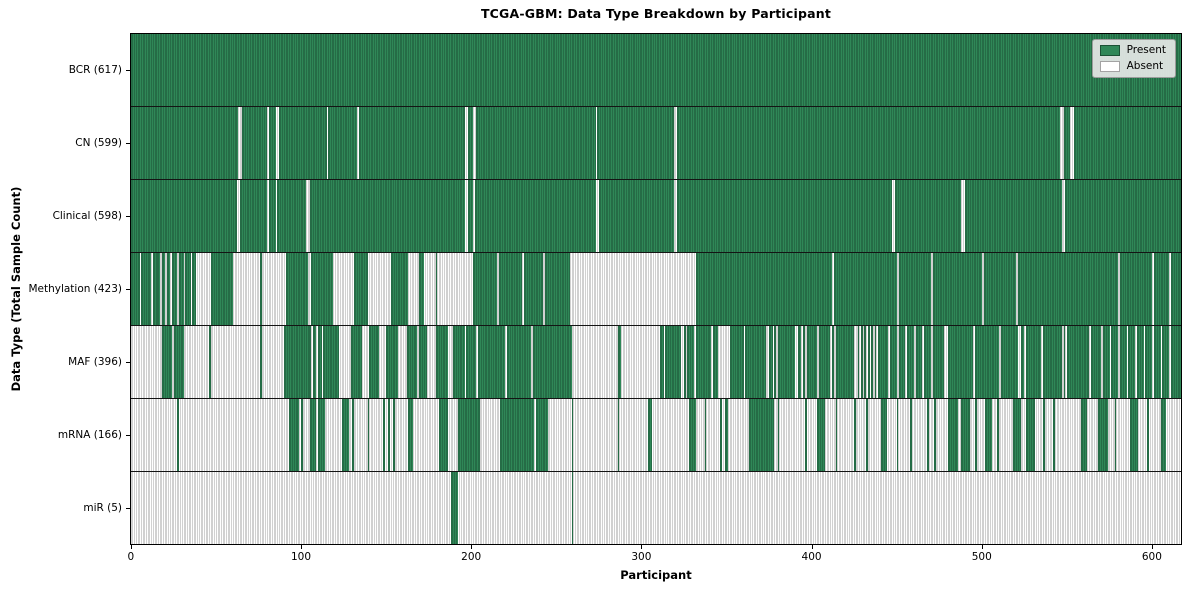  I want to click on row-cn, so click(656, 143).